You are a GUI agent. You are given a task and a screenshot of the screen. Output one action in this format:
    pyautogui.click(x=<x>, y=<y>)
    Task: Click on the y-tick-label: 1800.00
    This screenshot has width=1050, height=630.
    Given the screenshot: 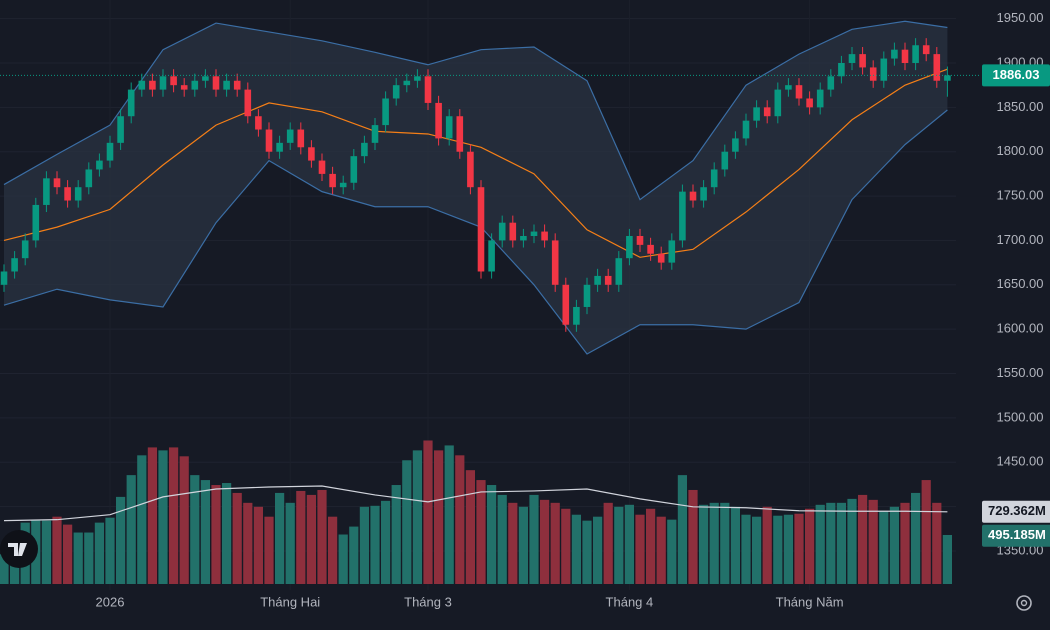 What is the action you would take?
    pyautogui.click(x=1020, y=150)
    